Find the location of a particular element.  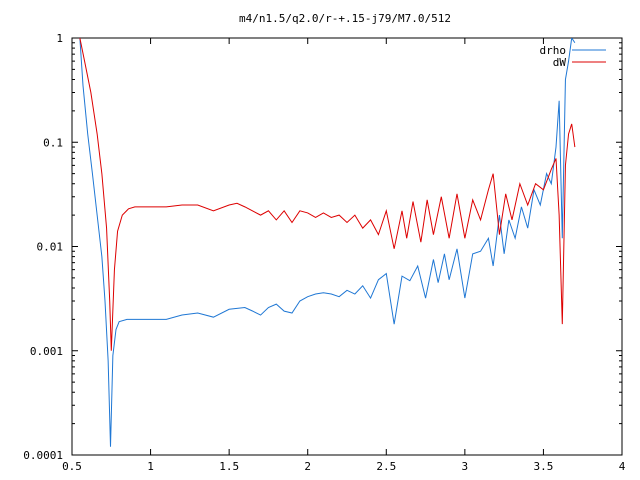

x-tick-label: 3 is located at coordinates (465, 466).